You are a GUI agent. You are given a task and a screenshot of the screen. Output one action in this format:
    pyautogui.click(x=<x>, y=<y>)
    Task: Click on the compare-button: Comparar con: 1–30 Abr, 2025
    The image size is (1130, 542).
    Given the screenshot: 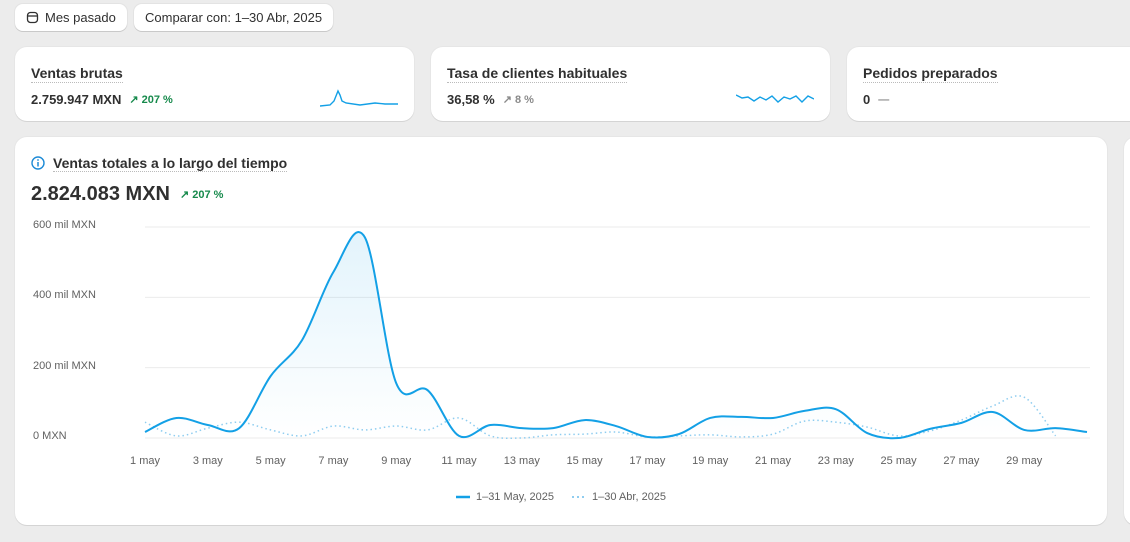 What is the action you would take?
    pyautogui.click(x=234, y=17)
    